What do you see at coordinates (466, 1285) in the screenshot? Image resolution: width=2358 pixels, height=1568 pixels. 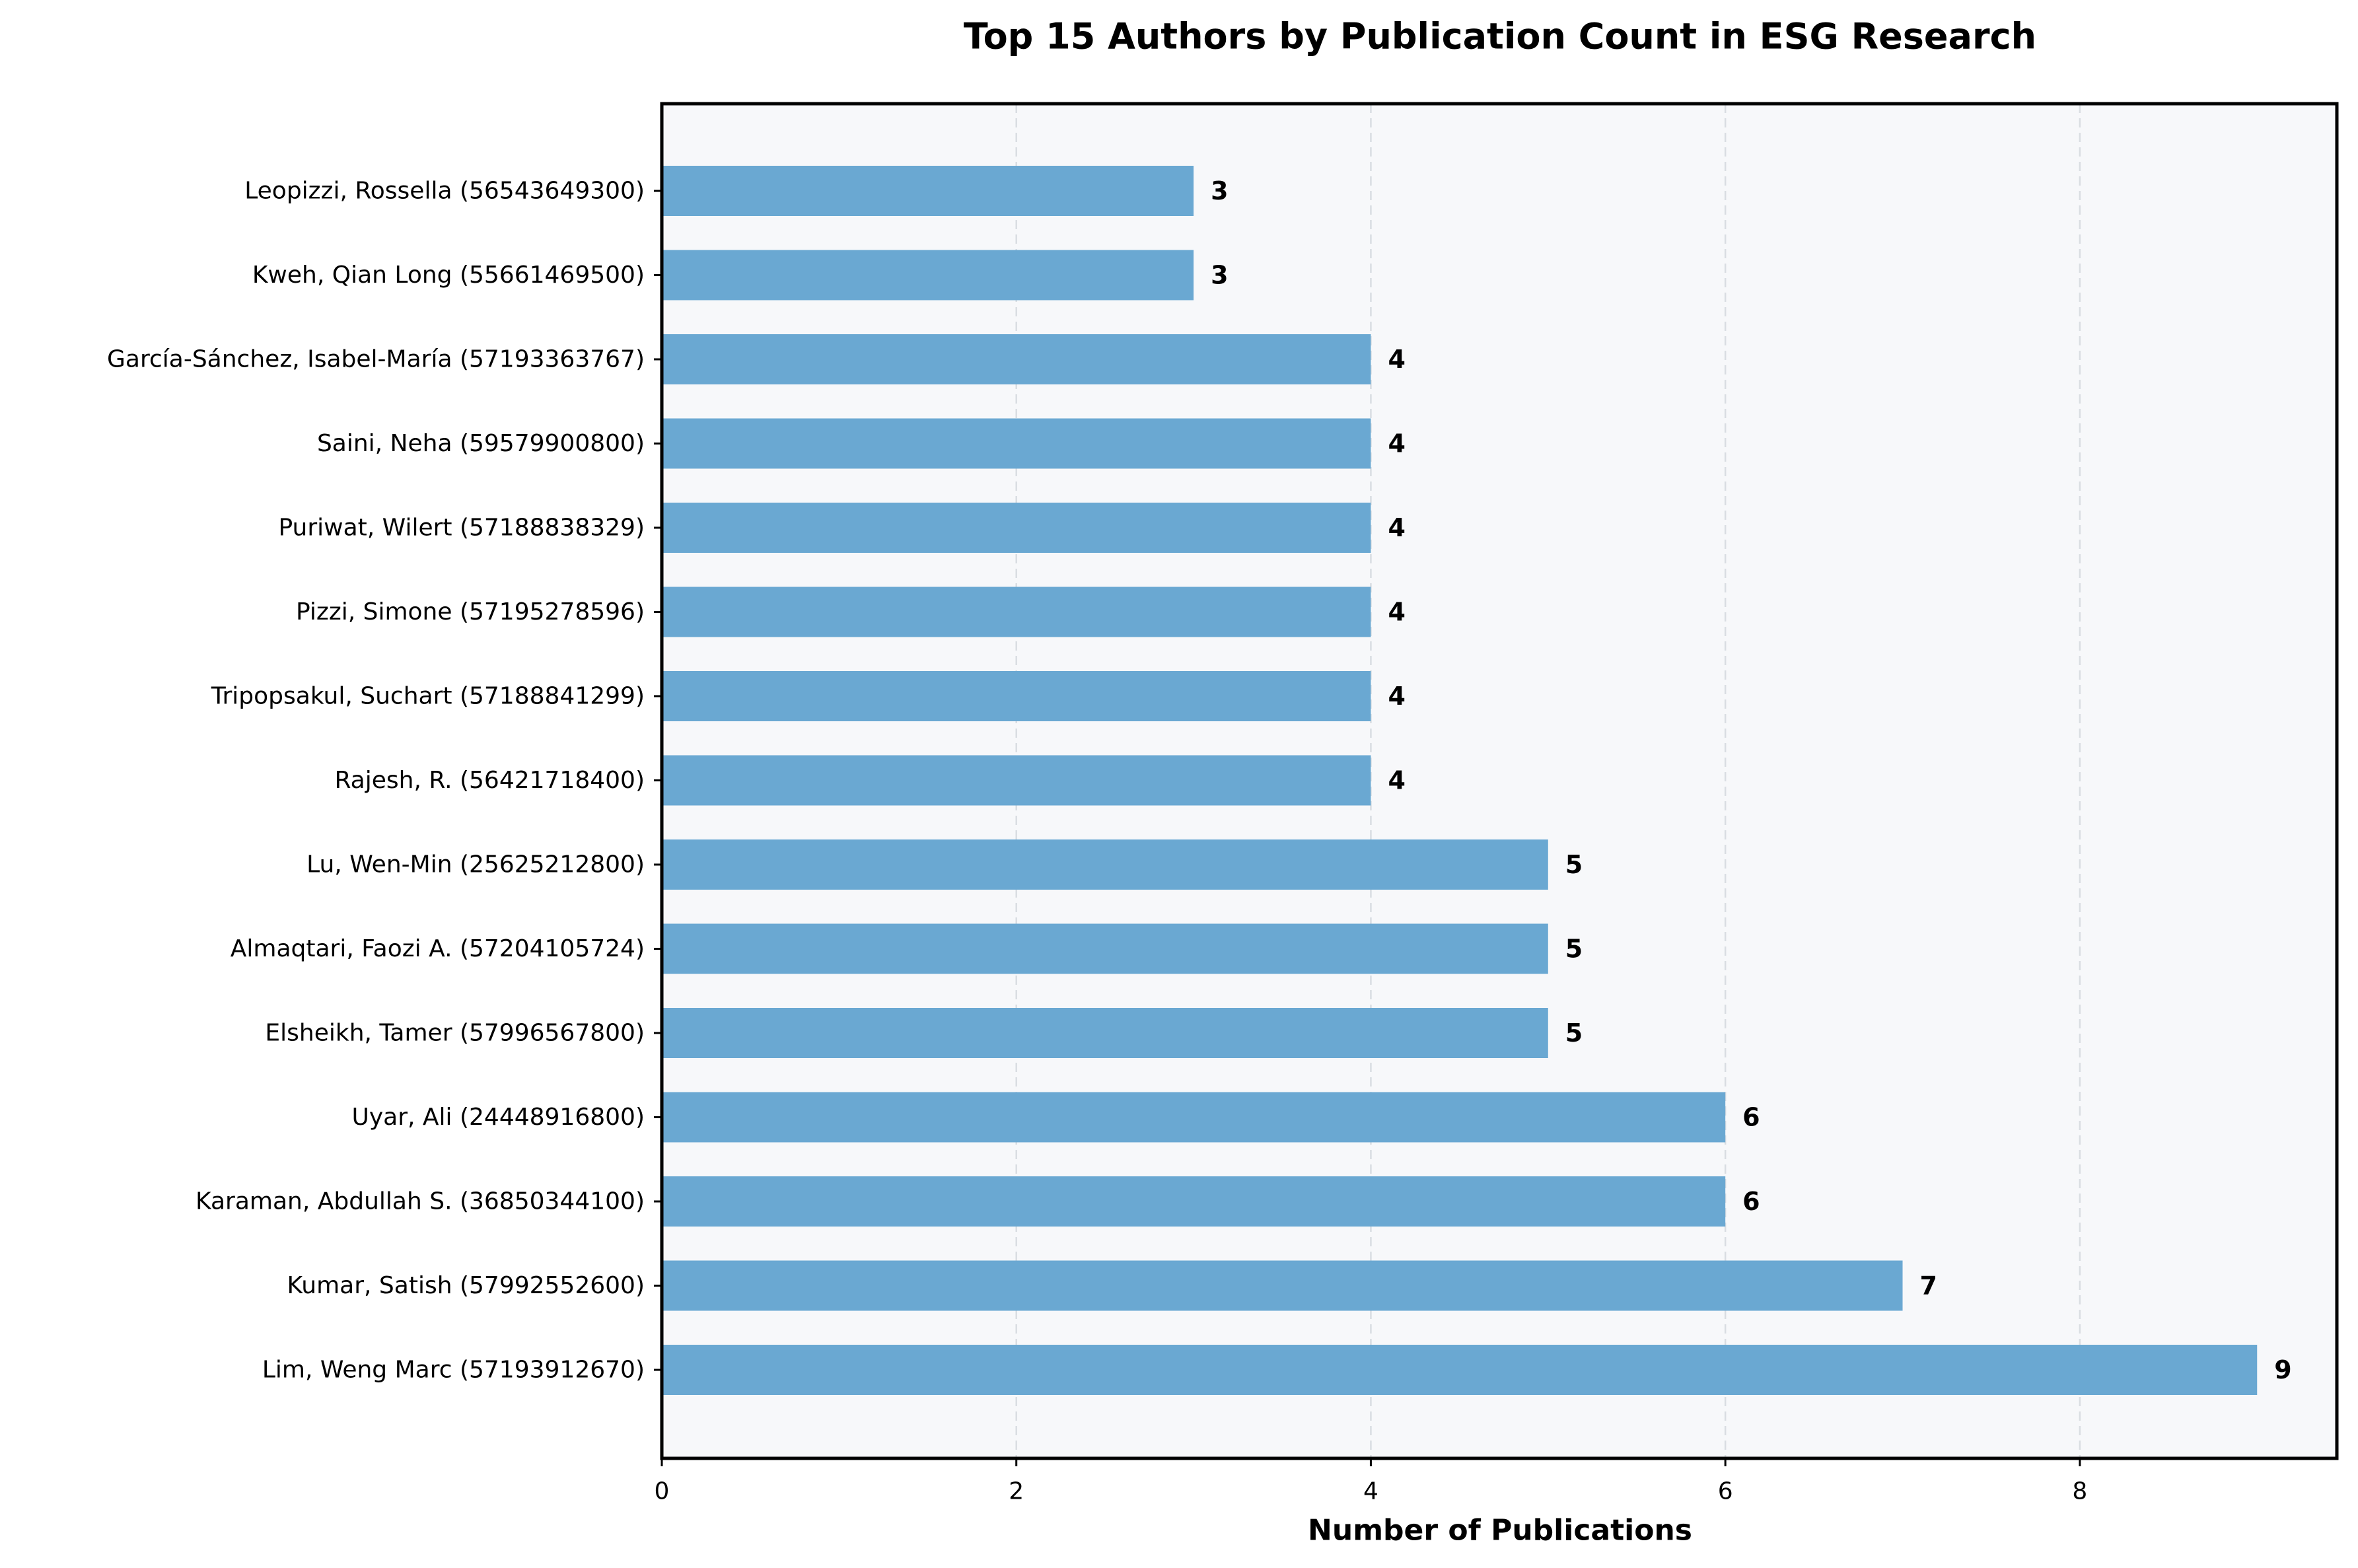 I see `y-tick-label: Kumar, Satish (57992552600)` at bounding box center [466, 1285].